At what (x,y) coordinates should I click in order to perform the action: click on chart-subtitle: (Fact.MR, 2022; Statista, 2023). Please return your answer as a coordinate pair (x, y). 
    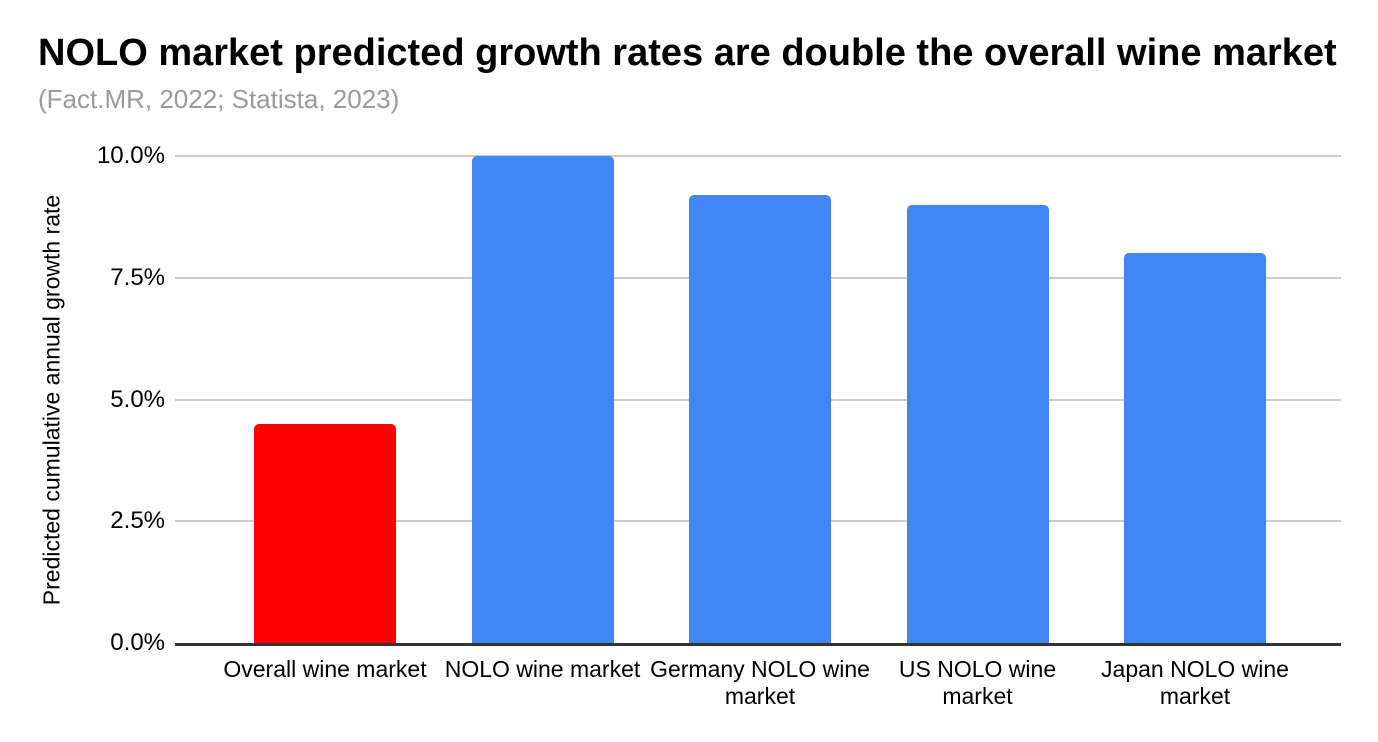
    Looking at the image, I should click on (219, 99).